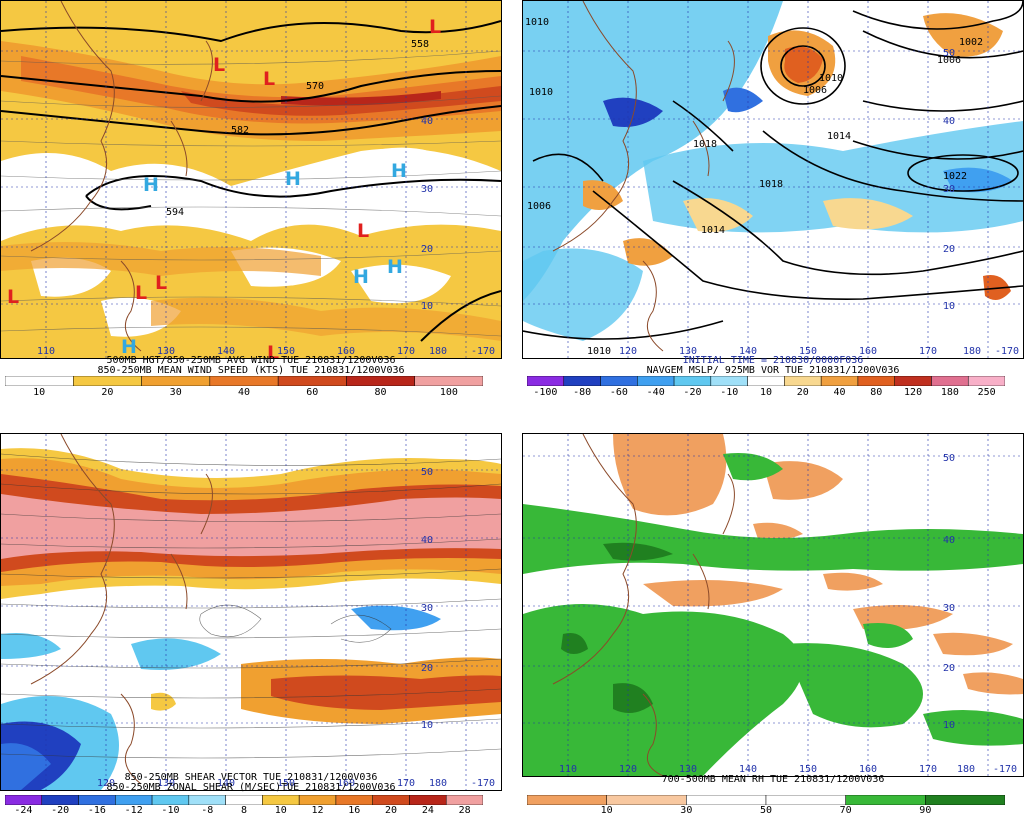 Image resolution: width=1024 pixels, height=819 pixels. I want to click on colorbar-vorticity, so click(766, 381).